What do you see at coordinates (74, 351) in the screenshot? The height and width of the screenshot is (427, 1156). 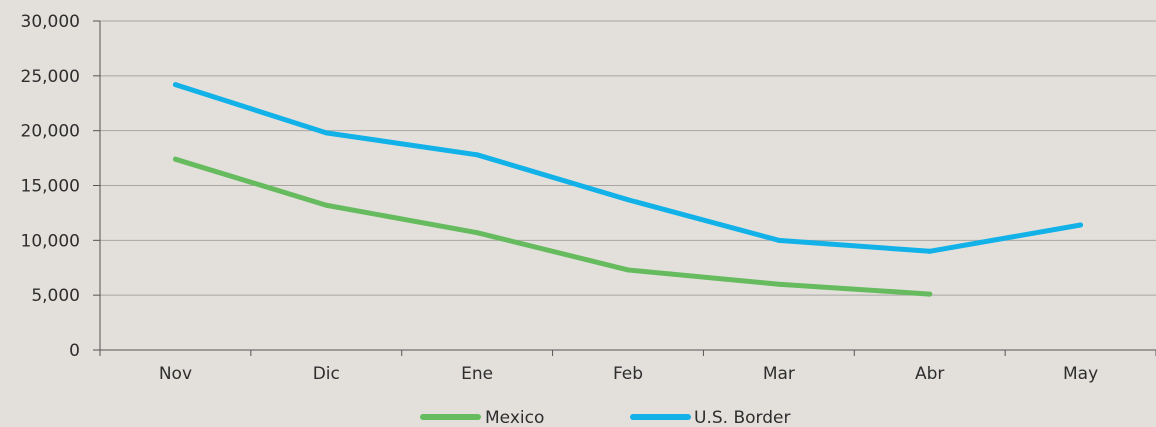 I see `y-tick-label: 0` at bounding box center [74, 351].